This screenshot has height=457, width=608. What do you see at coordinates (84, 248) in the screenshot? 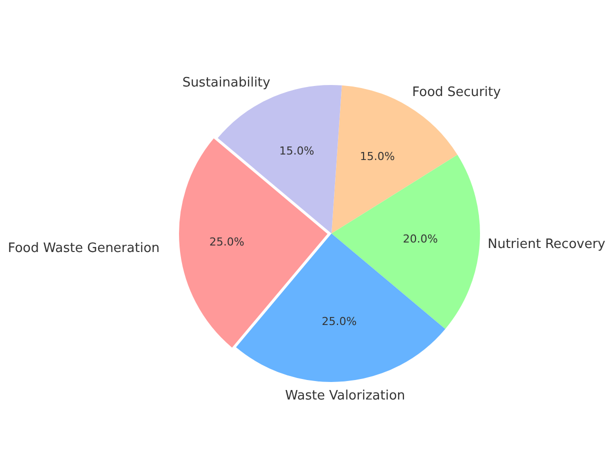
I see `slice-label: Food Waste Generation` at bounding box center [84, 248].